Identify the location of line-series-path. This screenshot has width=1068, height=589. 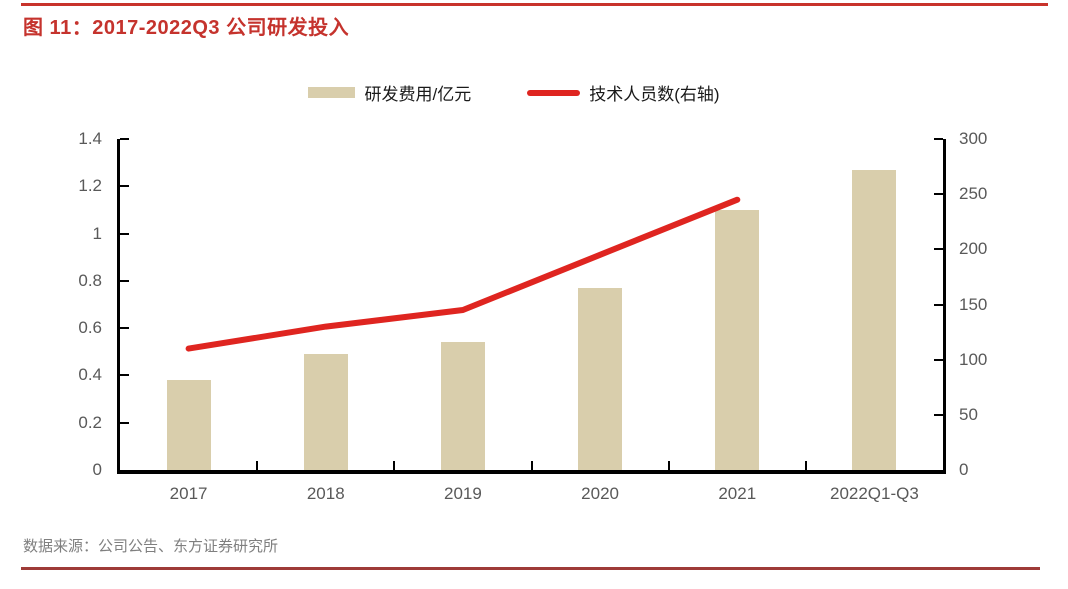
(463, 274).